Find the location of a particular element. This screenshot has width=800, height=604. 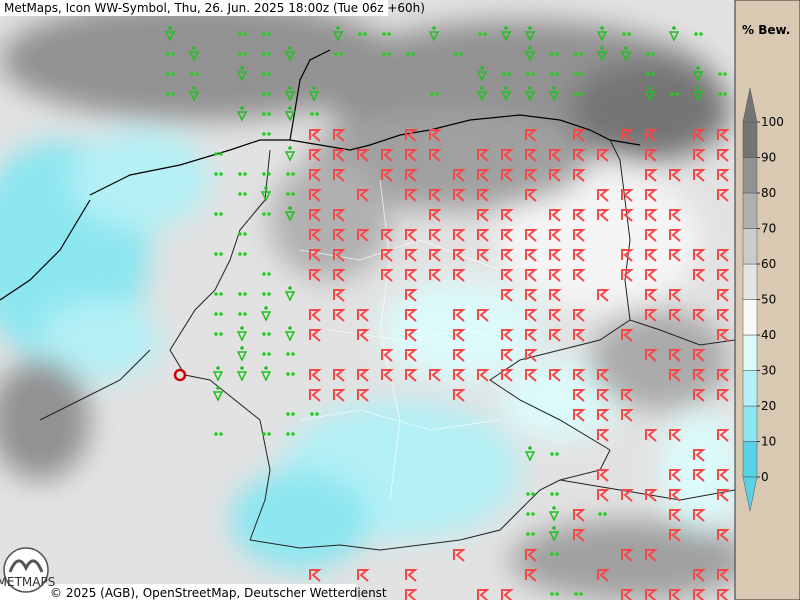

tick-label: 80 is located at coordinates (768, 193).